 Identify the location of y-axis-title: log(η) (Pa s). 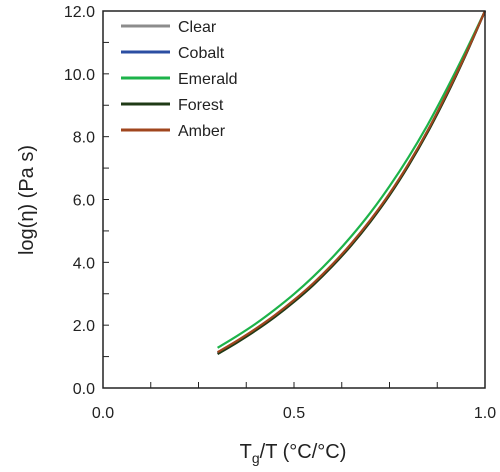
(27, 200).